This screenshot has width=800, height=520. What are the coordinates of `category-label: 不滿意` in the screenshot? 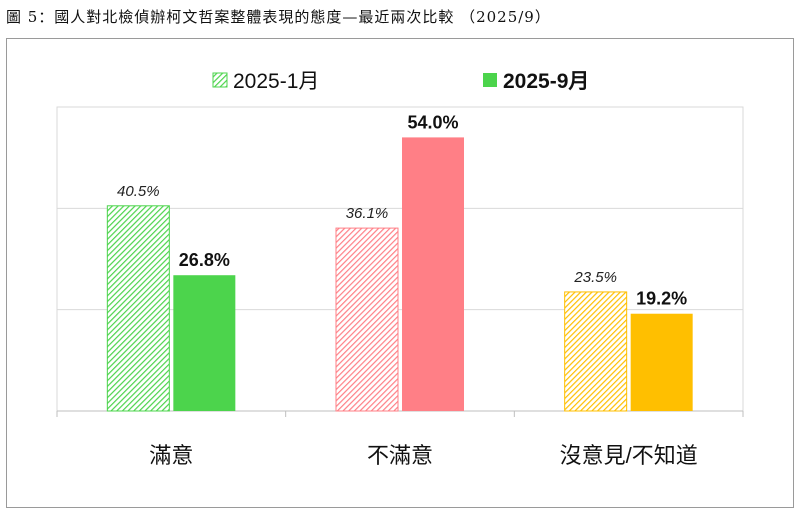 It's located at (400, 455).